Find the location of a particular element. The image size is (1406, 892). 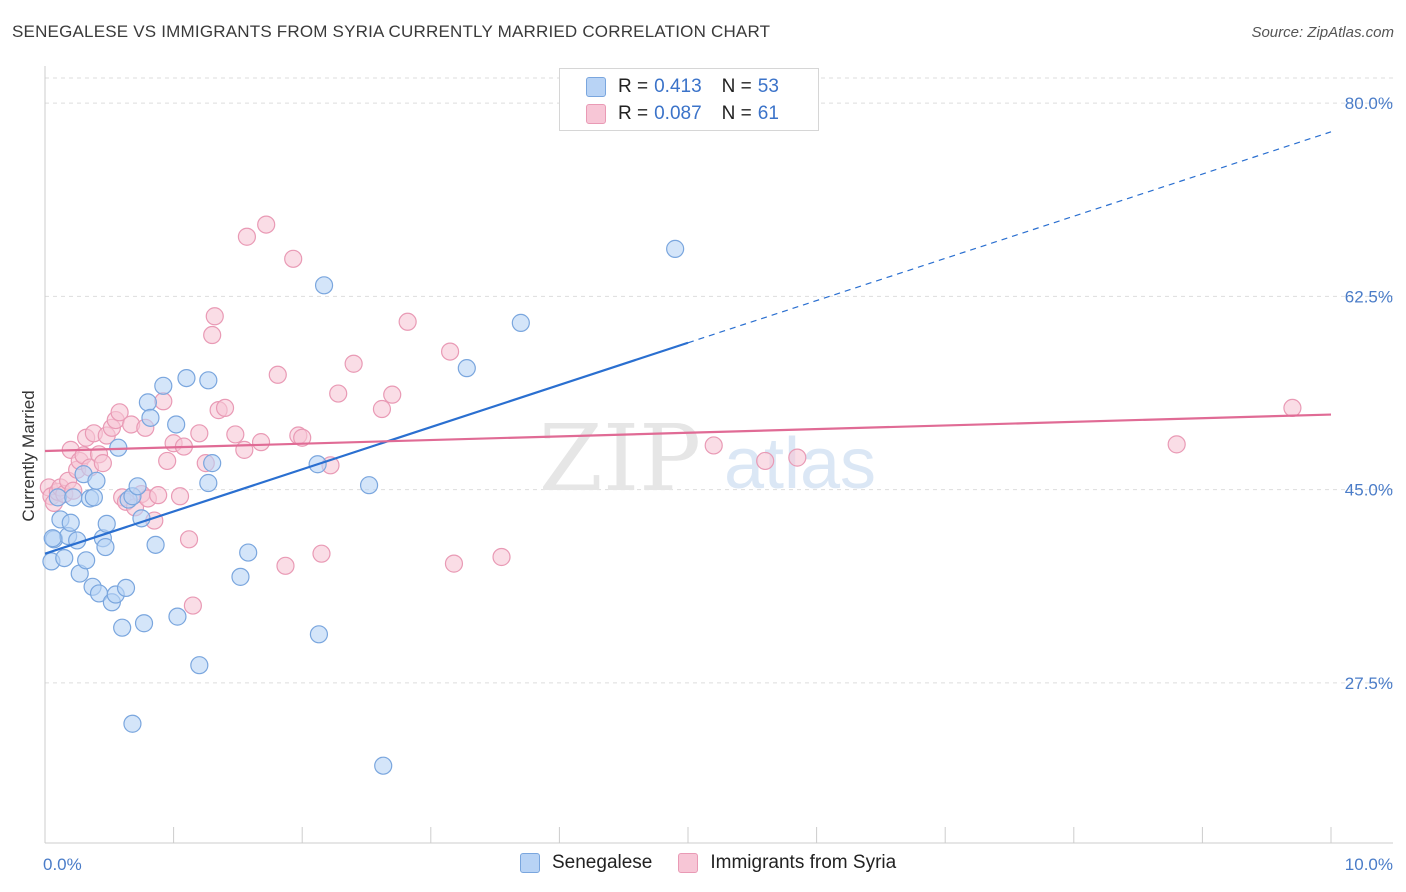

legend: R = 0.413 N = 53 R = 0.087 N = 61 is located at coordinates (689, 99).